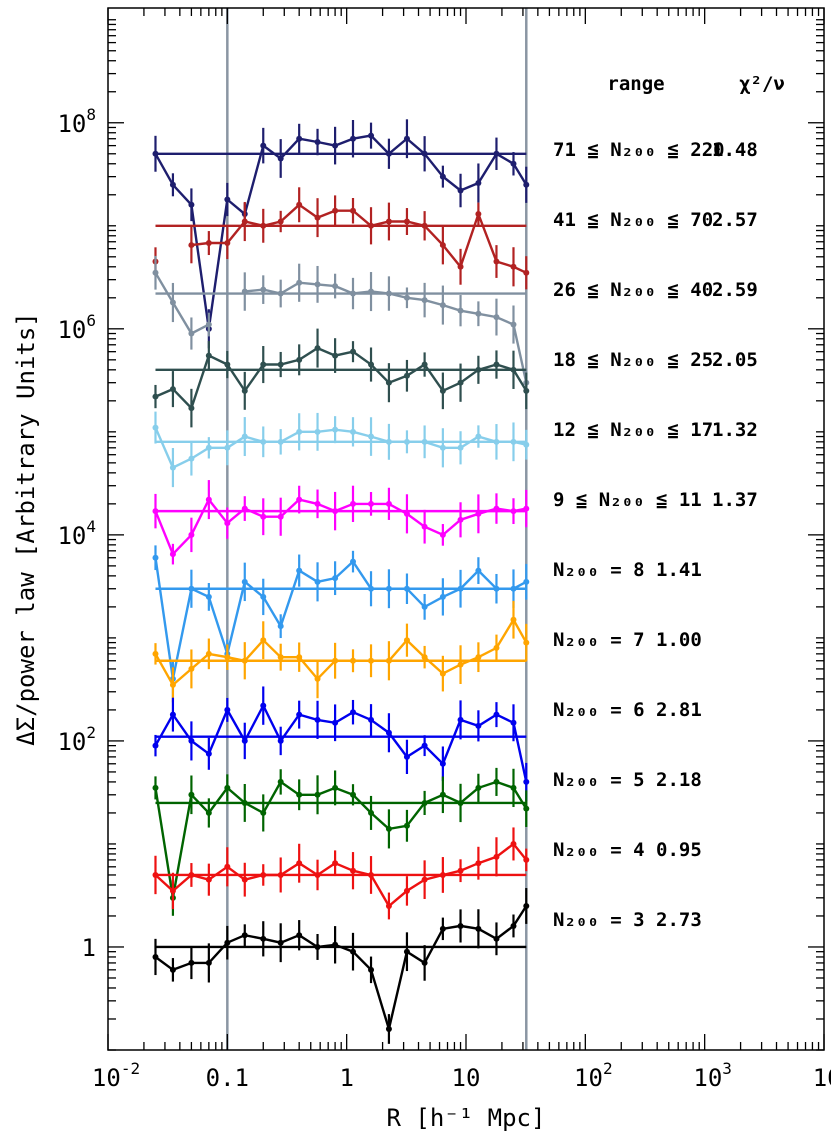 Image resolution: width=831 pixels, height=1137 pixels. Describe the element at coordinates (599, 570) in the screenshot. I see `legend-range-label: N₂₀₀ = 8` at that location.